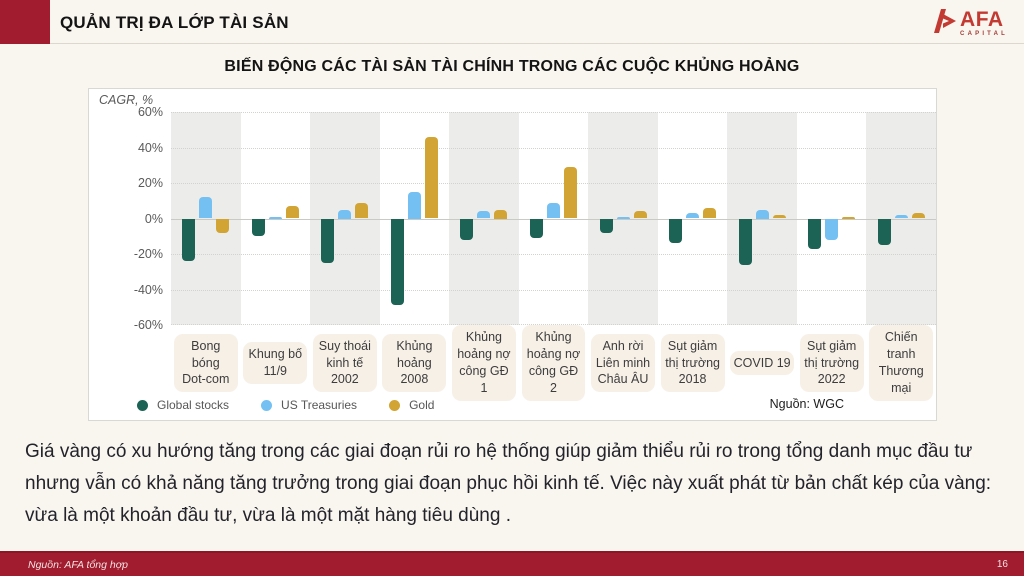 This screenshot has height=576, width=1024. I want to click on y-tick-label: 0%, so click(153, 218).